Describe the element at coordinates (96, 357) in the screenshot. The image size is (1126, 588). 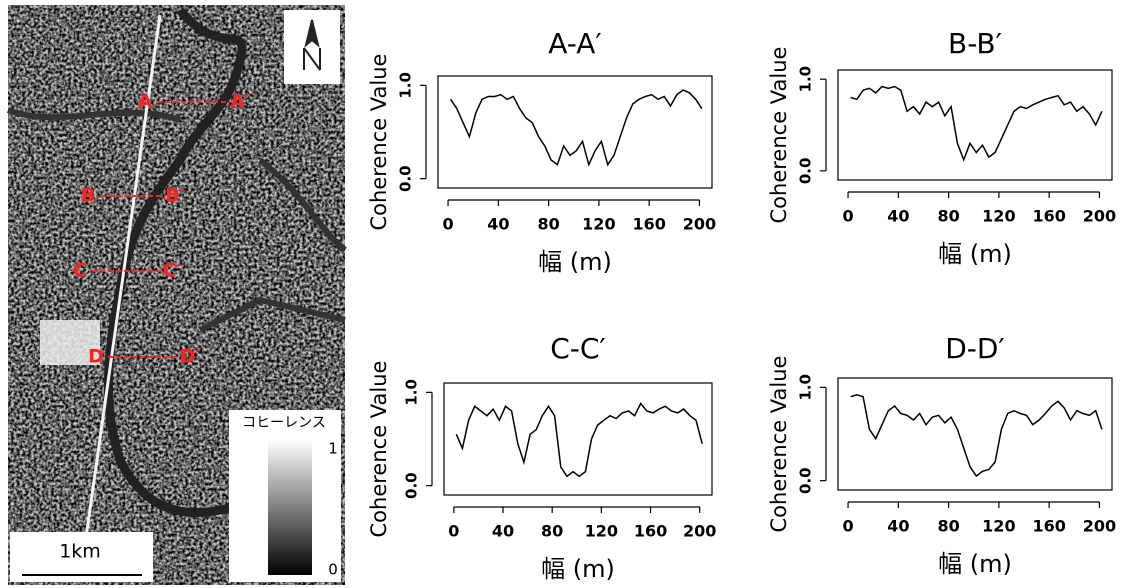
I see `section-label: D` at that location.